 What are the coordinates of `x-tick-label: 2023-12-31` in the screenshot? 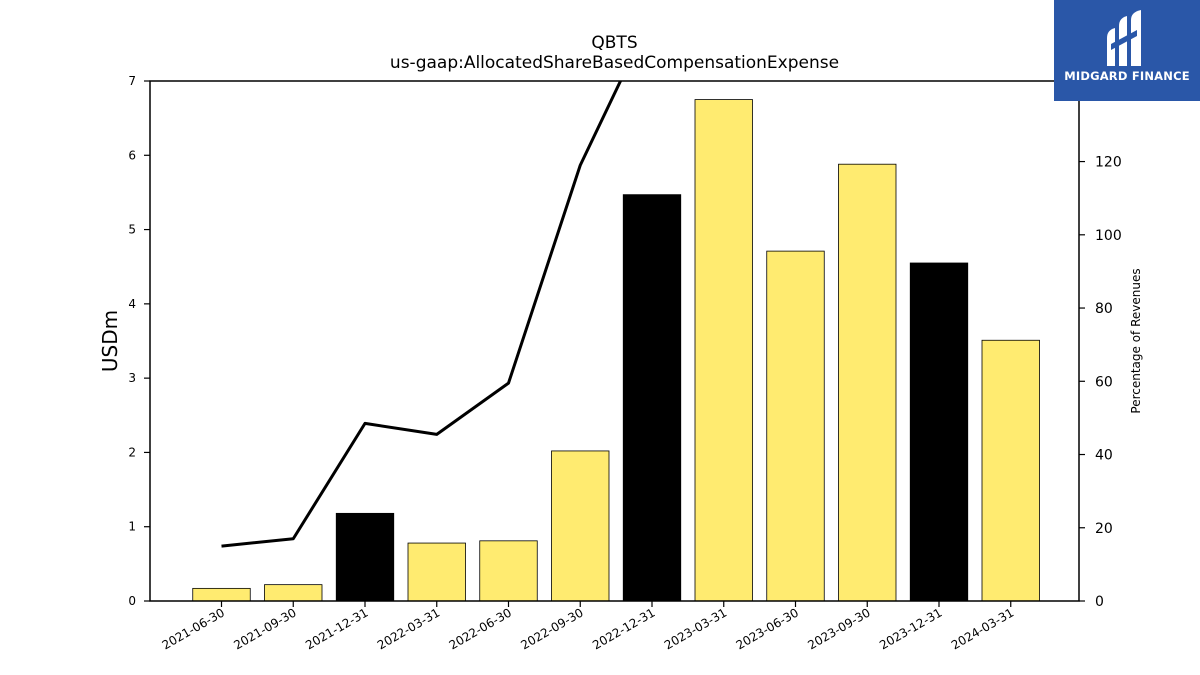 It's located at (910, 628).